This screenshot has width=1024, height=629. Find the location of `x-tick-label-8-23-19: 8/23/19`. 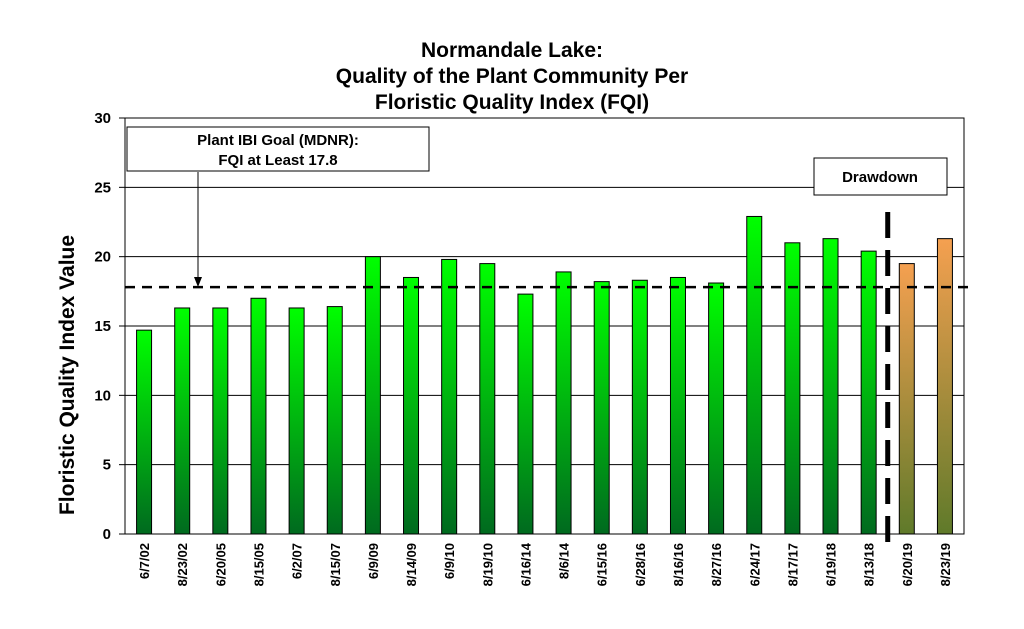

x-tick-label-8-23-19: 8/23/19 is located at coordinates (945, 564).